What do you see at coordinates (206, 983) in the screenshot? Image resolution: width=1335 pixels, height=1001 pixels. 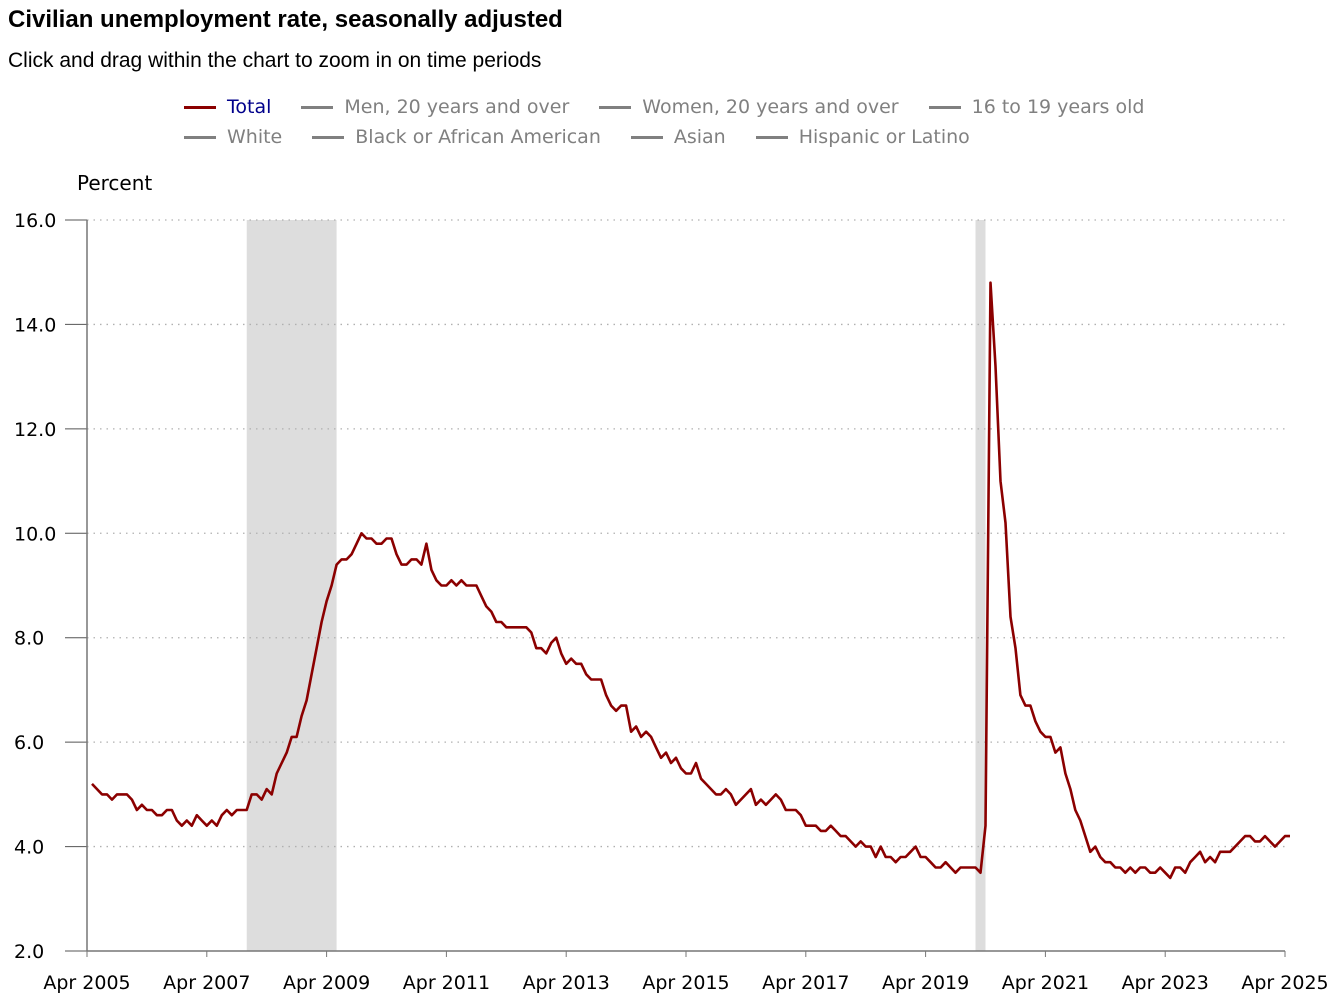 I see `x-tick-label: Apr 2007` at bounding box center [206, 983].